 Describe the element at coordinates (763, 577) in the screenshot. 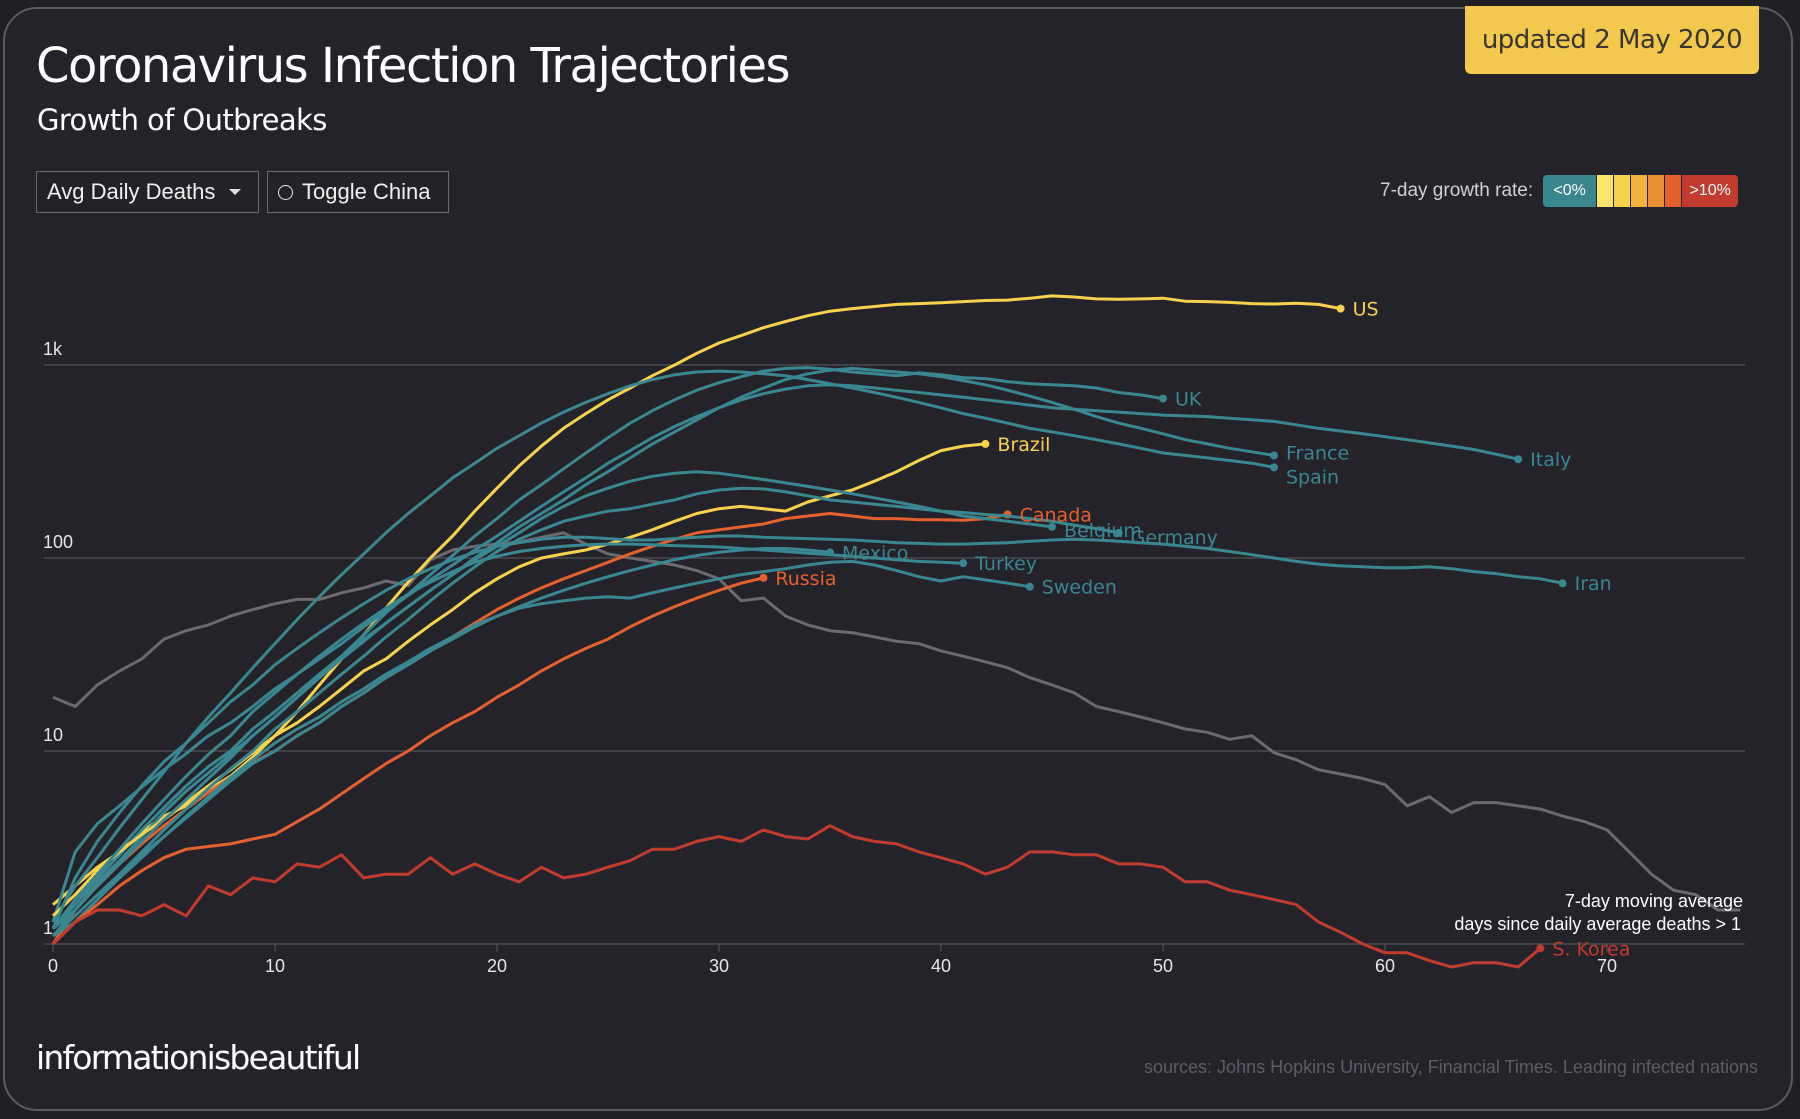

I see `series-endpoint-russia` at that location.